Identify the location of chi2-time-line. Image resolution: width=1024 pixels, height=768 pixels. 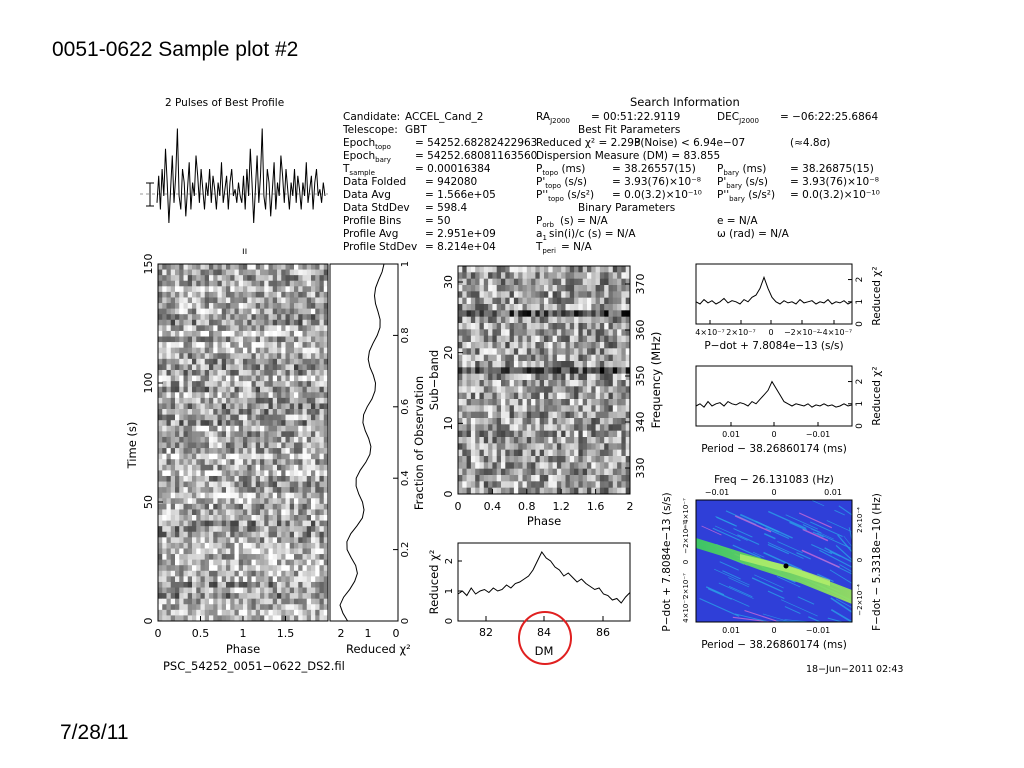
(362, 442).